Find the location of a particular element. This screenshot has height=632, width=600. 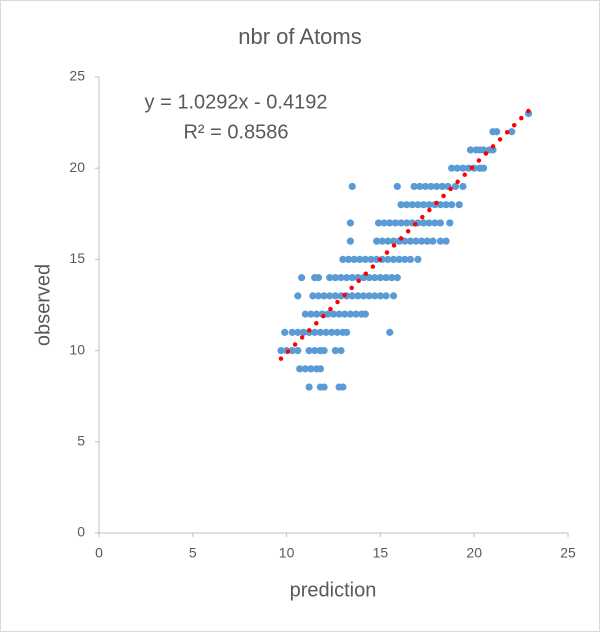

x-tick-label: 20 is located at coordinates (474, 553).